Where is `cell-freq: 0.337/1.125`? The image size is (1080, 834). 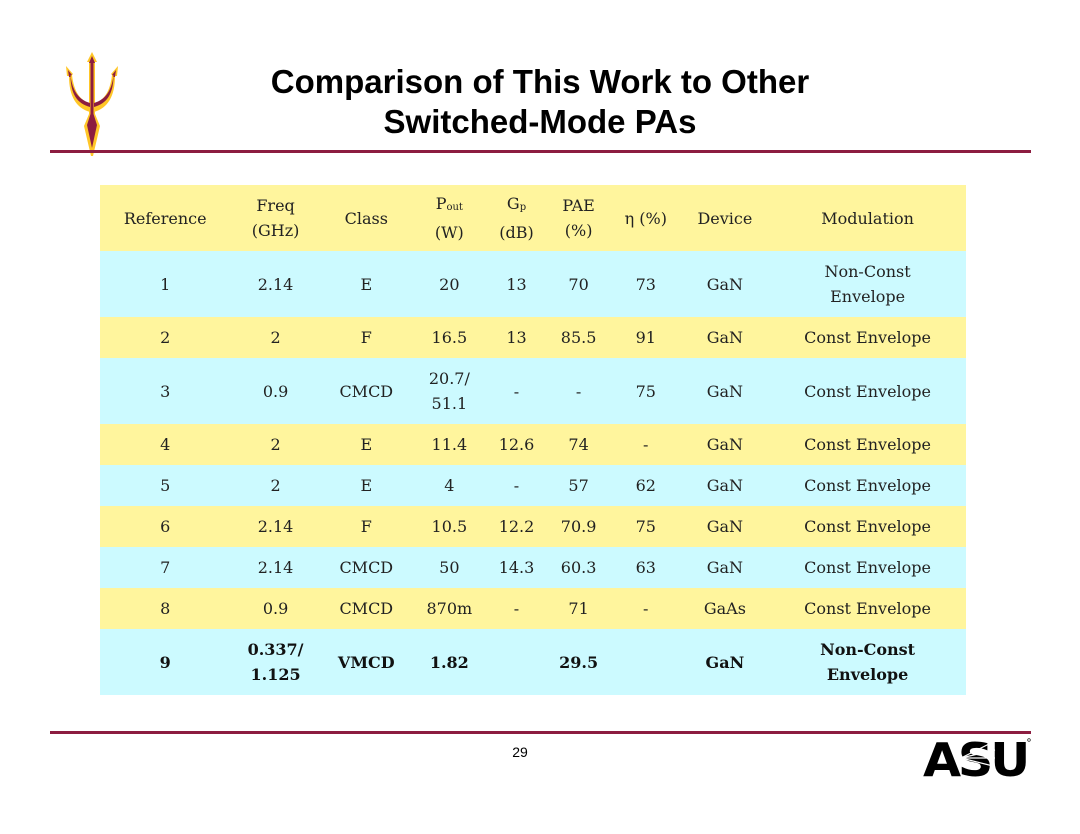
cell-freq: 0.337/1.125 is located at coordinates (275, 662).